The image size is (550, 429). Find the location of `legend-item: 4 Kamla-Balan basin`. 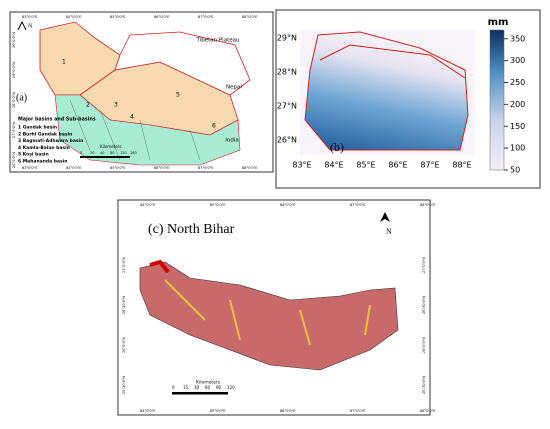

legend-item: 4 Kamla-Balan basin is located at coordinates (44, 148).